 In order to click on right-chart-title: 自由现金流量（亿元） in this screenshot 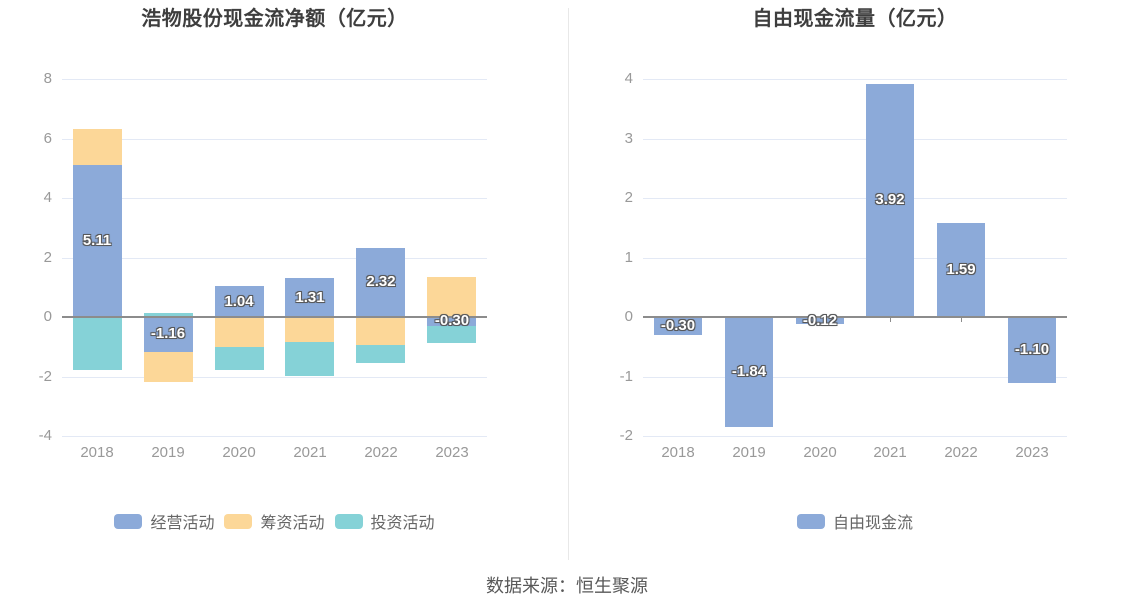, I will do `click(855, 19)`.